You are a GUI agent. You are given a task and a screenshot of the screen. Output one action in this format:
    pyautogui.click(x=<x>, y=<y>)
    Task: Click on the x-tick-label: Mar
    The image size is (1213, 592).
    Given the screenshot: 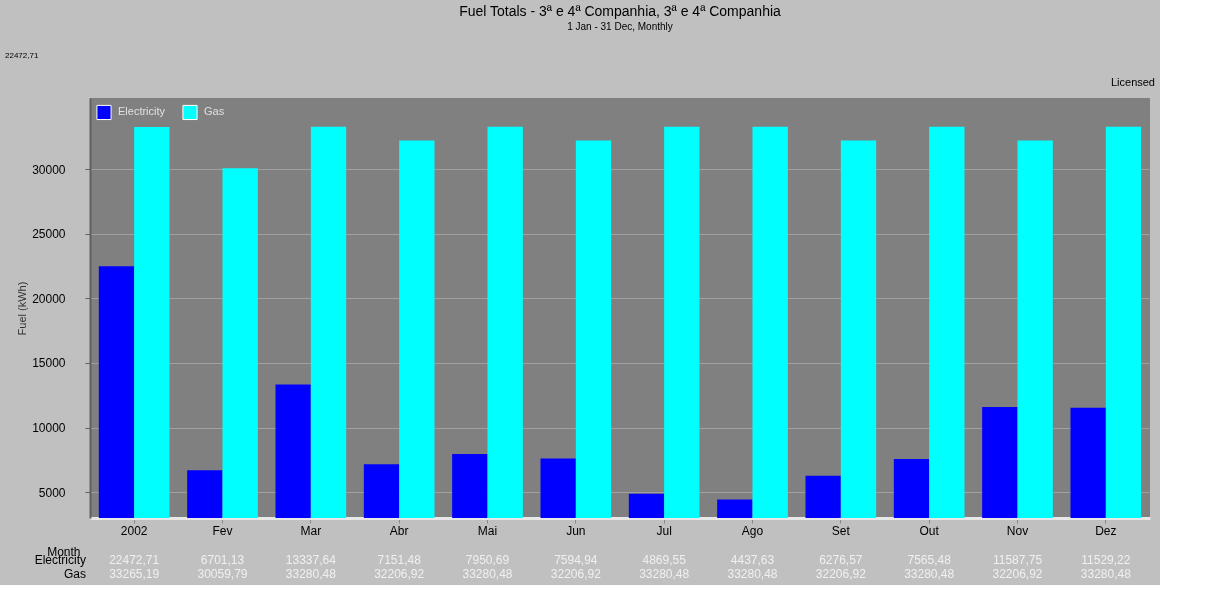 What is the action you would take?
    pyautogui.click(x=311, y=530)
    